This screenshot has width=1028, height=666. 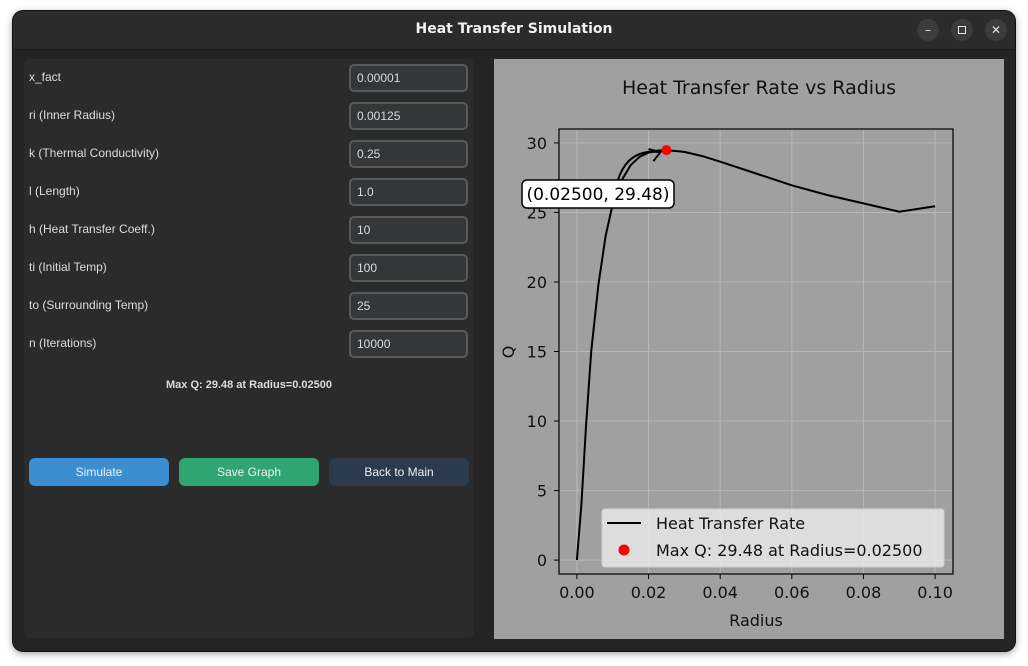 I want to click on x-fact-input, so click(x=408, y=78).